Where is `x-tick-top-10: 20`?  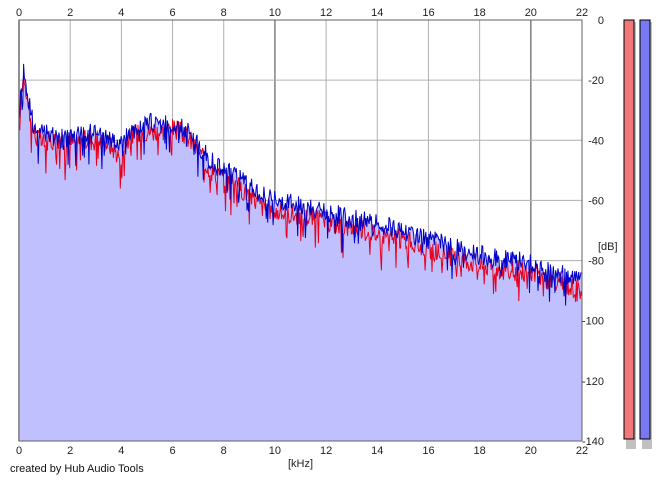
x-tick-top-10: 20 is located at coordinates (531, 13).